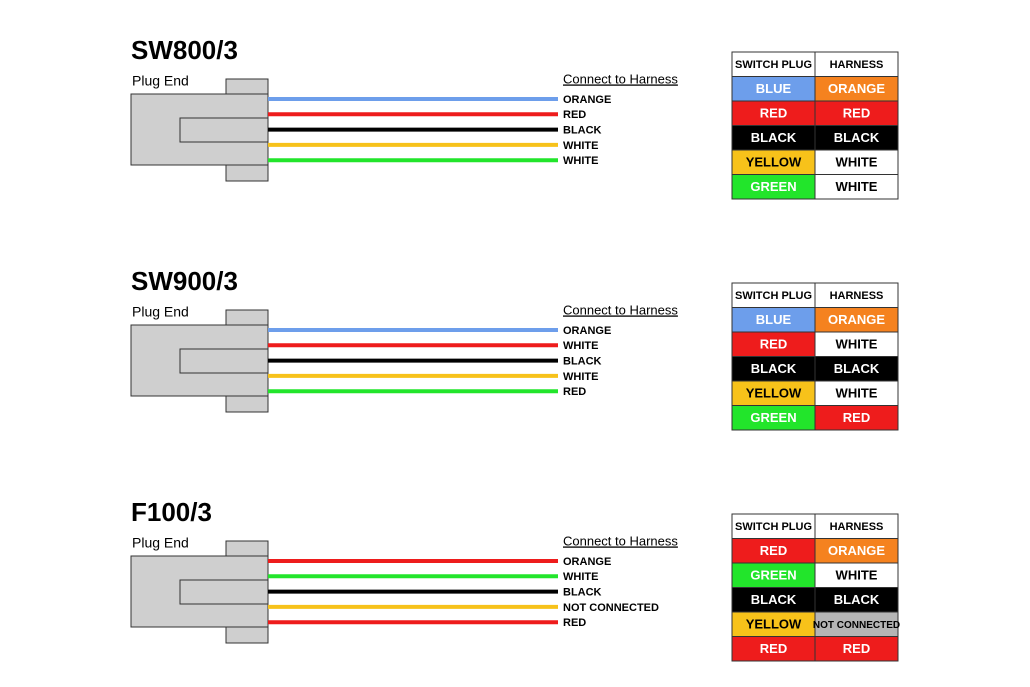 The image size is (1030, 687). I want to click on diagram-title: SW900/3, so click(184, 281).